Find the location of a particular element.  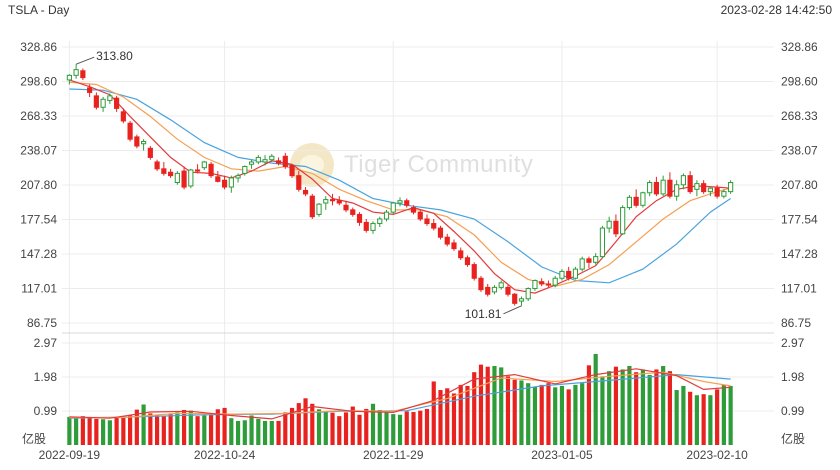

volume-ma-short-line is located at coordinates (400, 394).